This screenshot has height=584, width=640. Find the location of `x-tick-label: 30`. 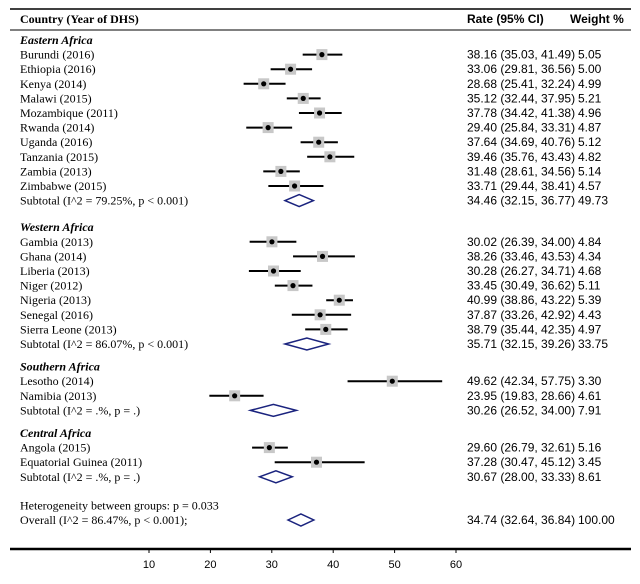

x-tick-label: 30 is located at coordinates (272, 565).